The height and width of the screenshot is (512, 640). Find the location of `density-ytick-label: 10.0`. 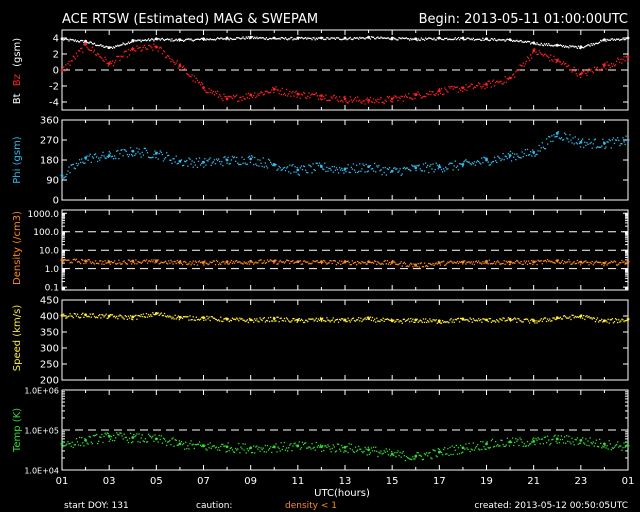

density-ytick-label: 10.0 is located at coordinates (49, 252).